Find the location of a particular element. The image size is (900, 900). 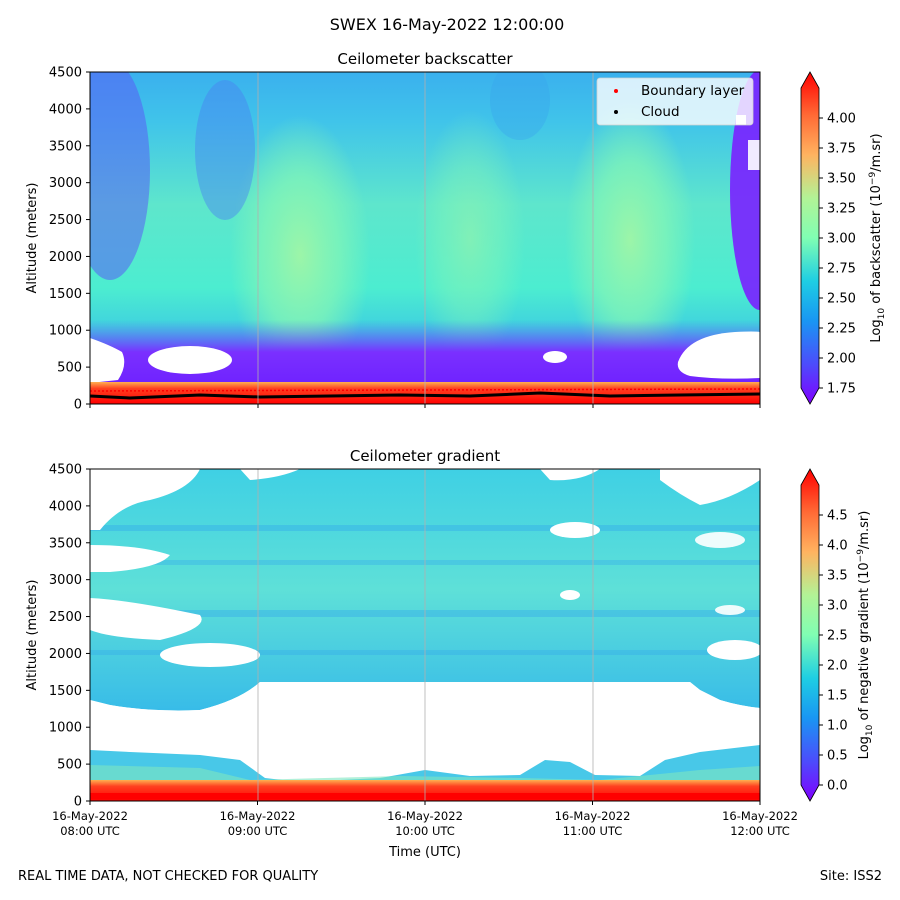

backscatter-ytick-label: 4500 is located at coordinates (65, 73).